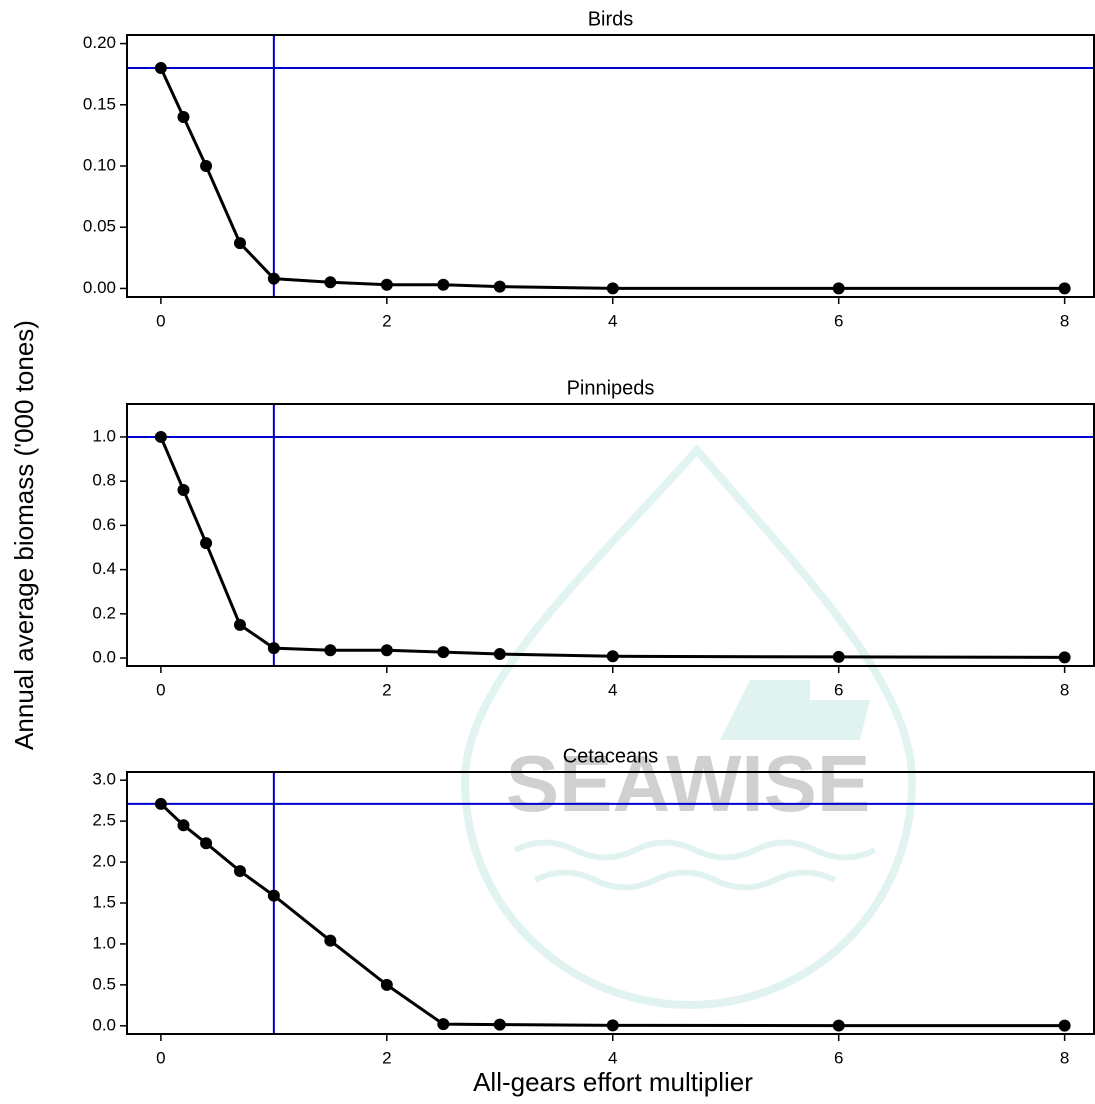  Describe the element at coordinates (104, 861) in the screenshot. I see `y-tick-label: 2.0` at that location.